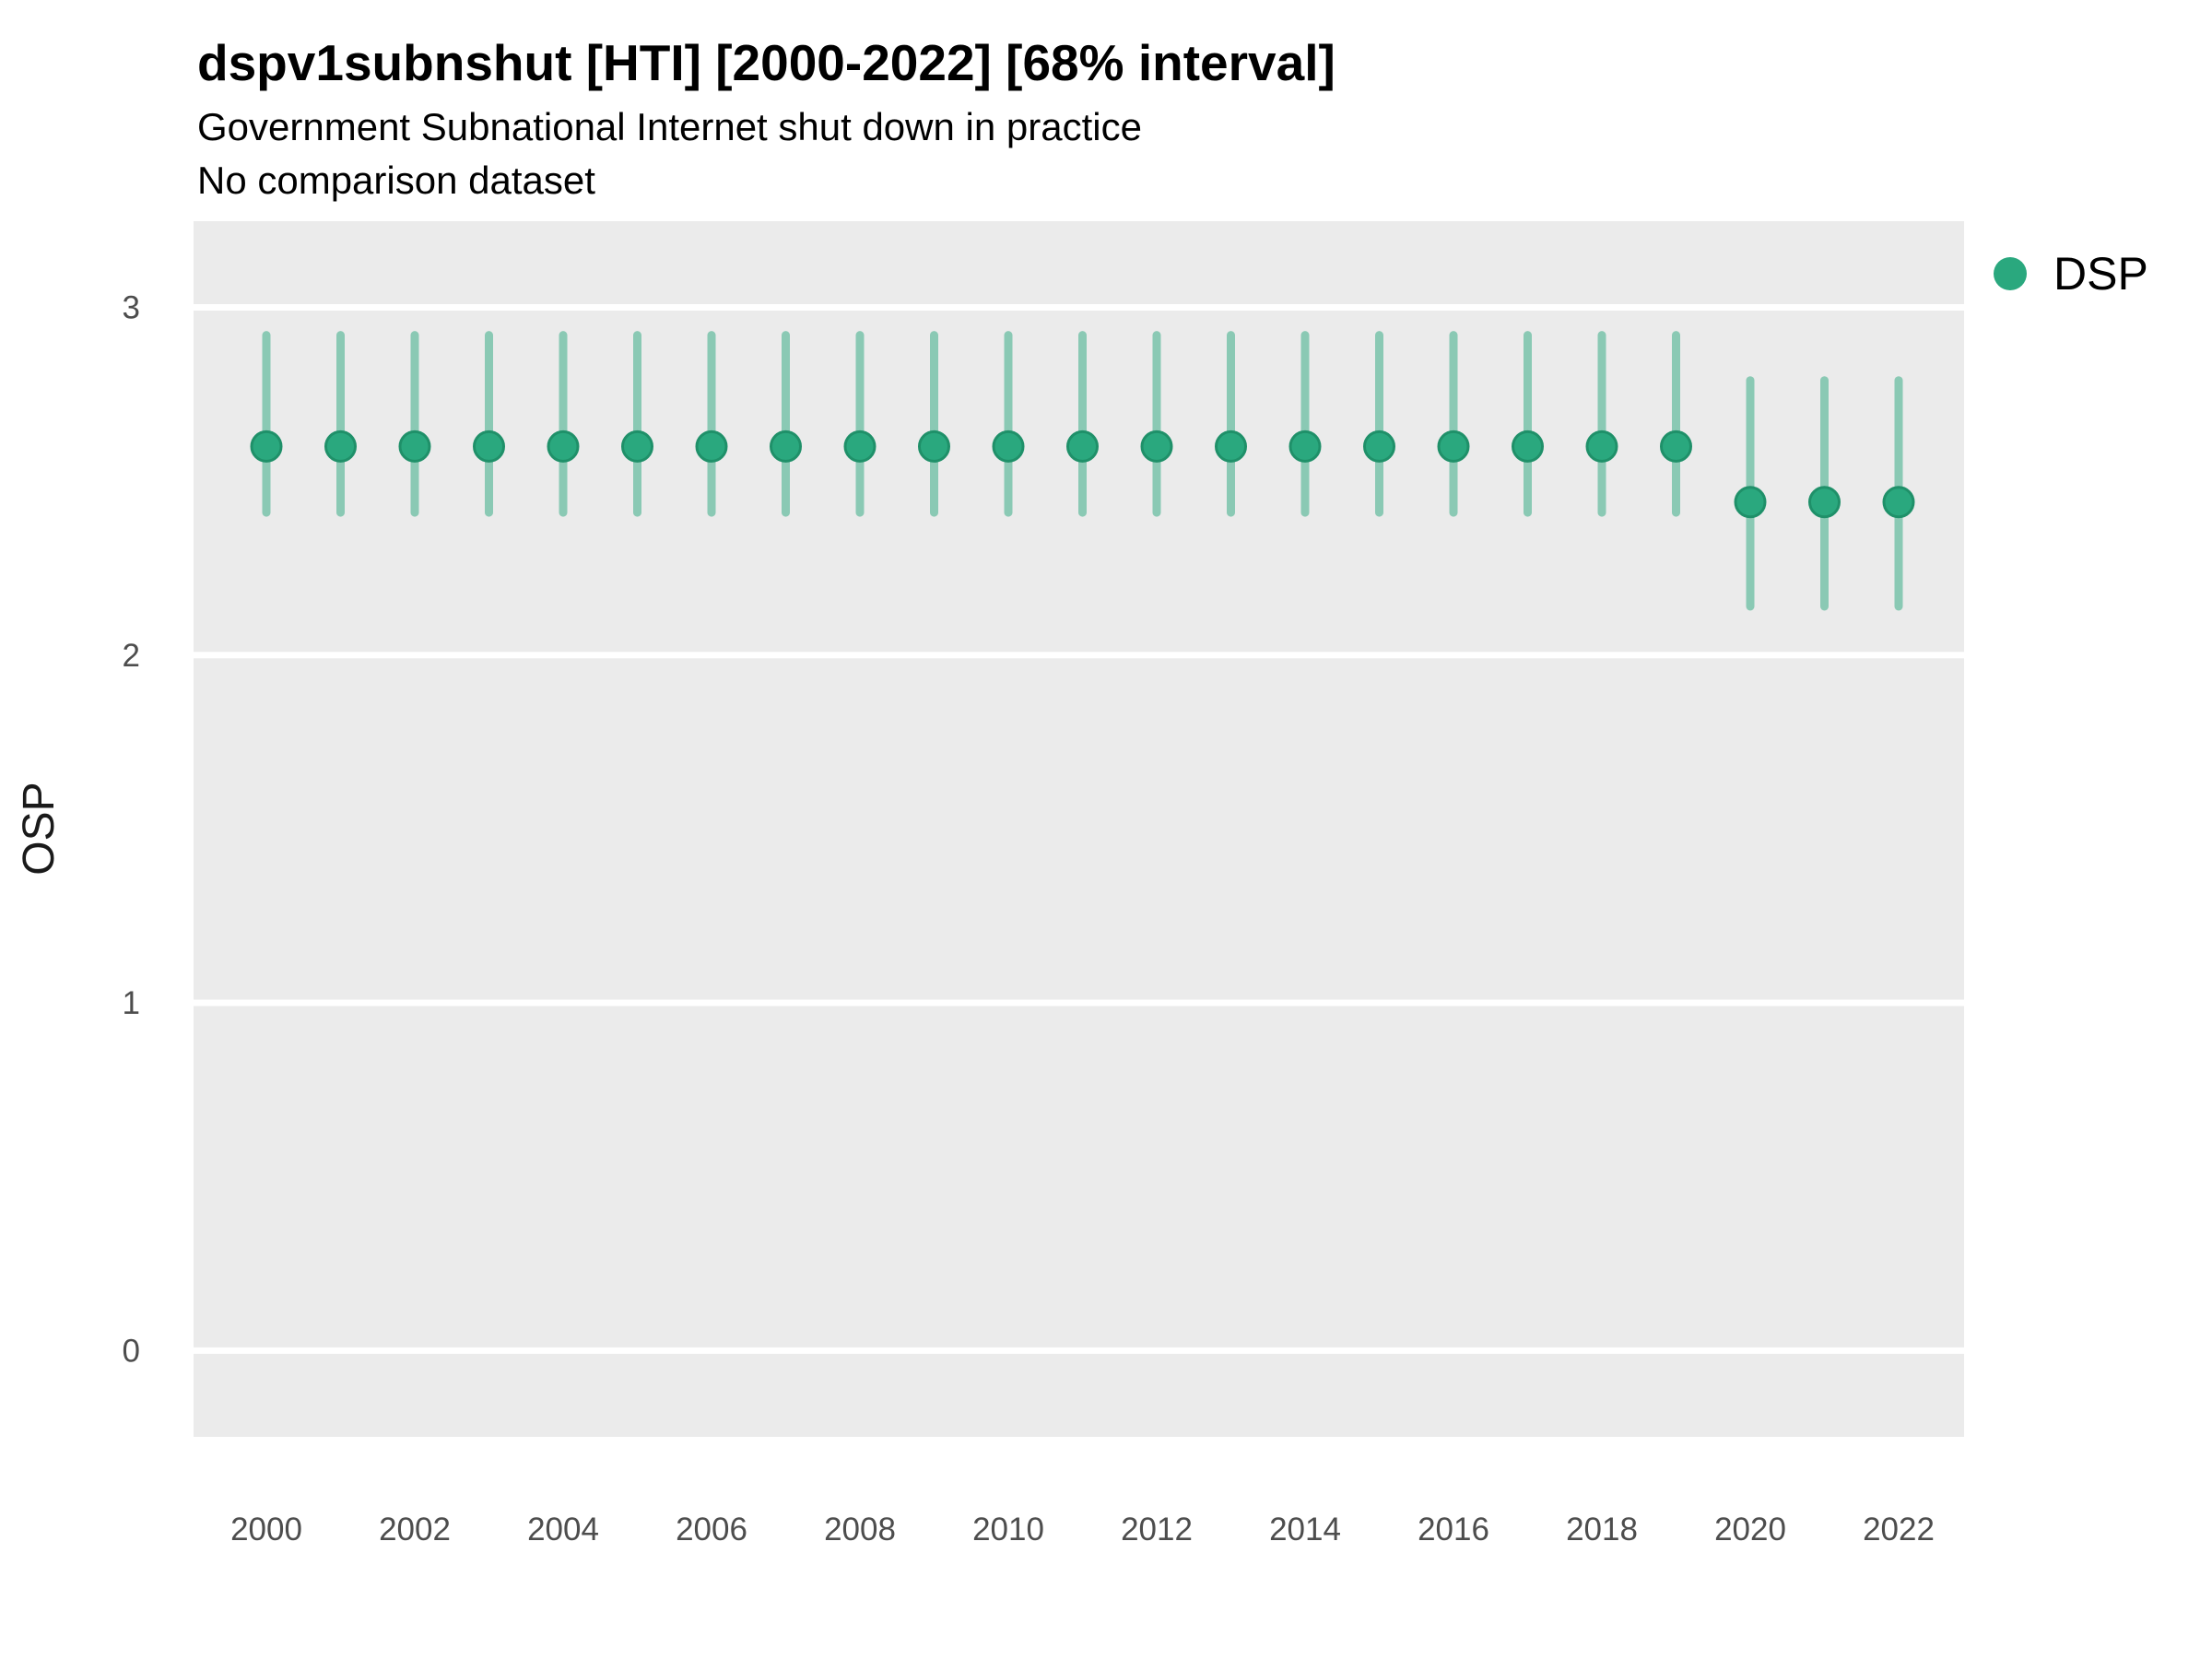 This screenshot has width=2212, height=1659. Describe the element at coordinates (563, 446) in the screenshot. I see `point-DSP-2004` at that location.